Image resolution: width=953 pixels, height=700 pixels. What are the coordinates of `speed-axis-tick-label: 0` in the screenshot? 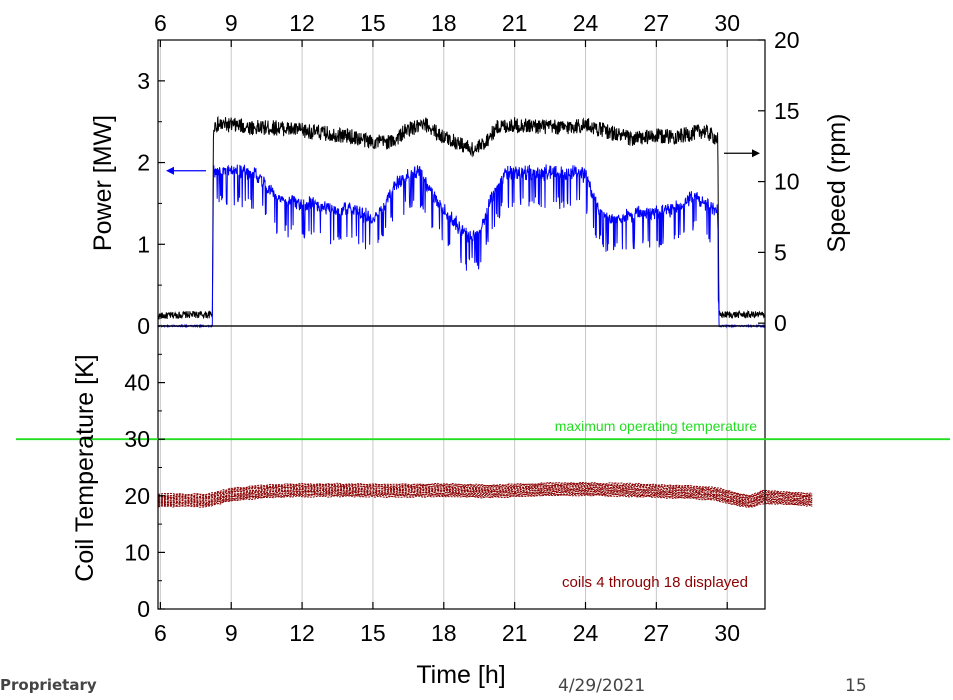 It's located at (780, 323).